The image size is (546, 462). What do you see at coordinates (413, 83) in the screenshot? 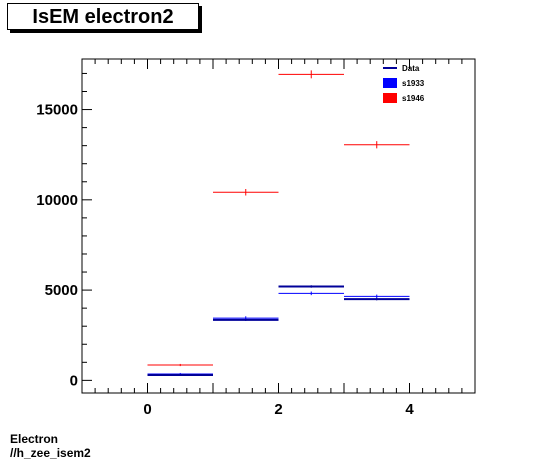
I see `legend-label: s1933` at bounding box center [413, 83].